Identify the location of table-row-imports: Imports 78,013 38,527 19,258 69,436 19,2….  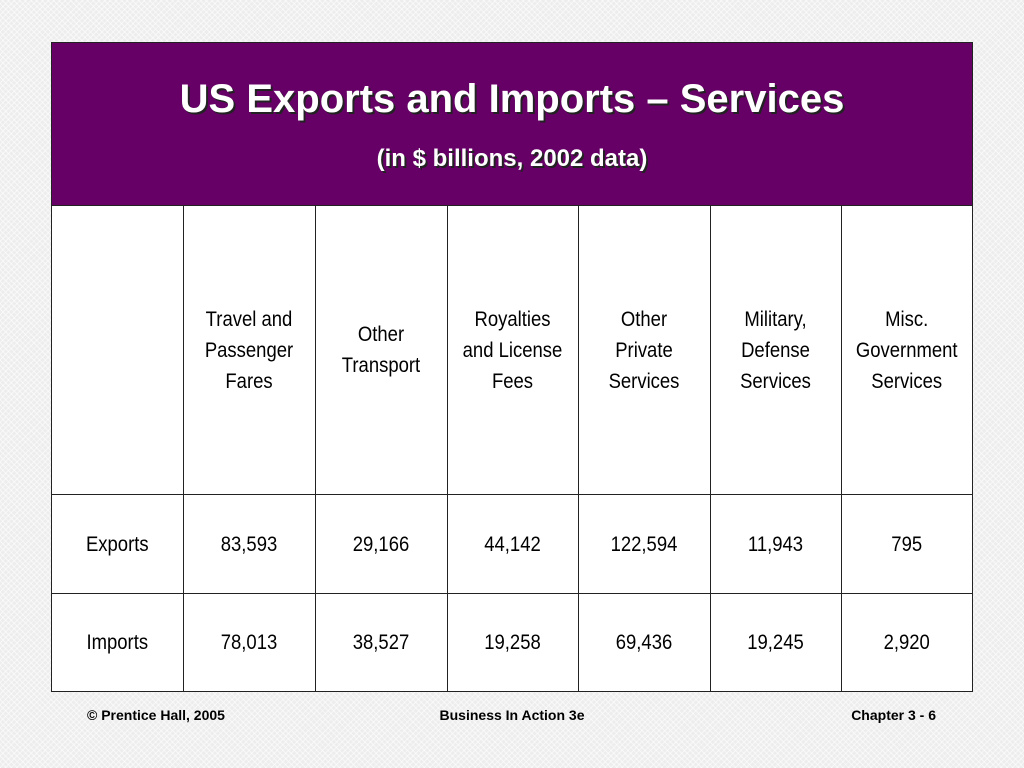
(512, 642).